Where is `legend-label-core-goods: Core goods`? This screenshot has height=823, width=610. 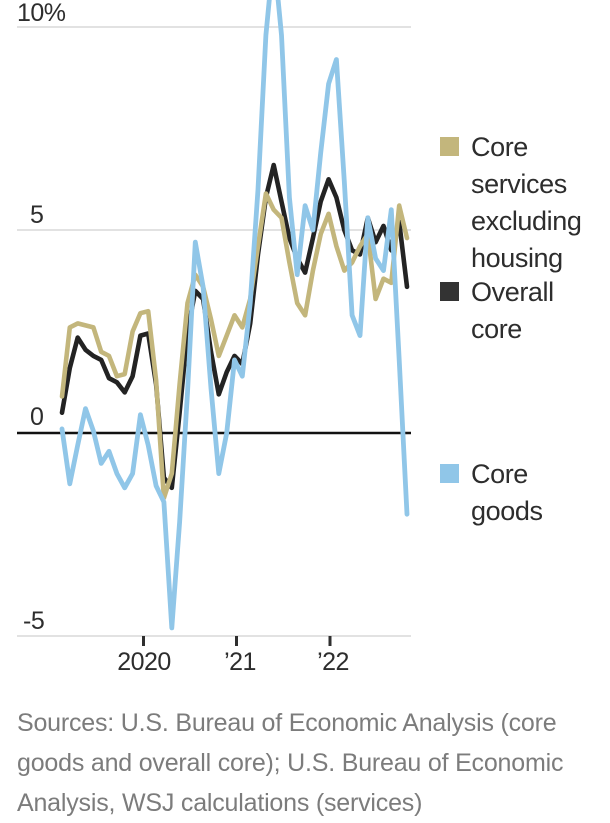 legend-label-core-goods: Core goods is located at coordinates (507, 492).